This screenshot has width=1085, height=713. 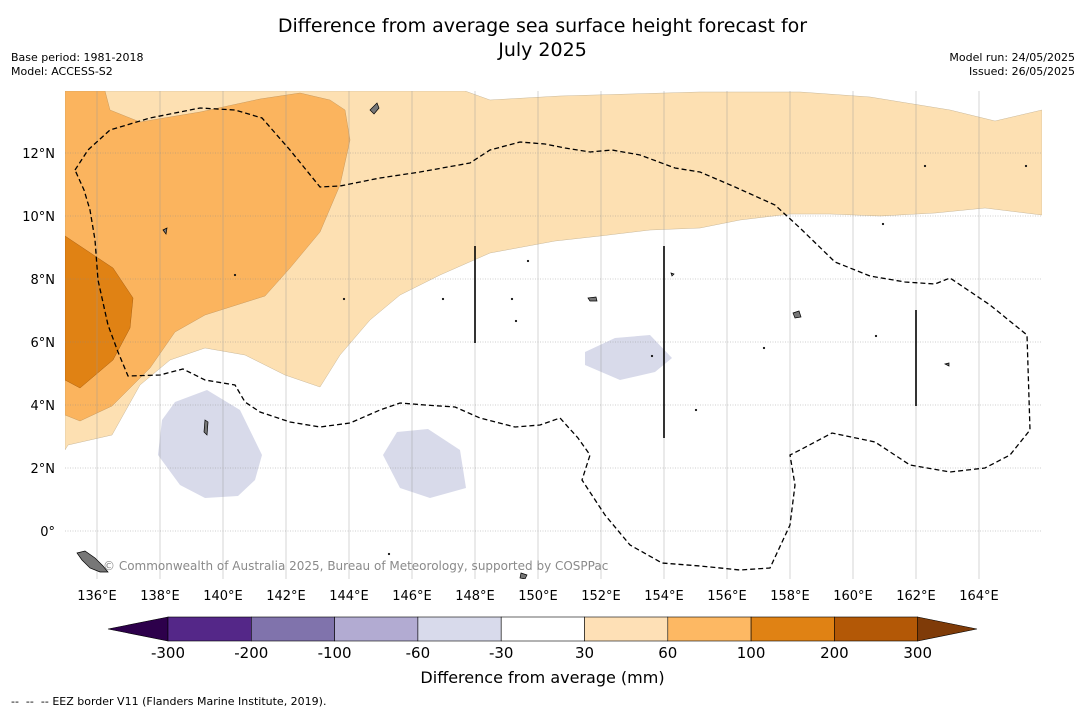 I want to click on issued-date: Issued: 26/05/2025, so click(x=1021, y=71).